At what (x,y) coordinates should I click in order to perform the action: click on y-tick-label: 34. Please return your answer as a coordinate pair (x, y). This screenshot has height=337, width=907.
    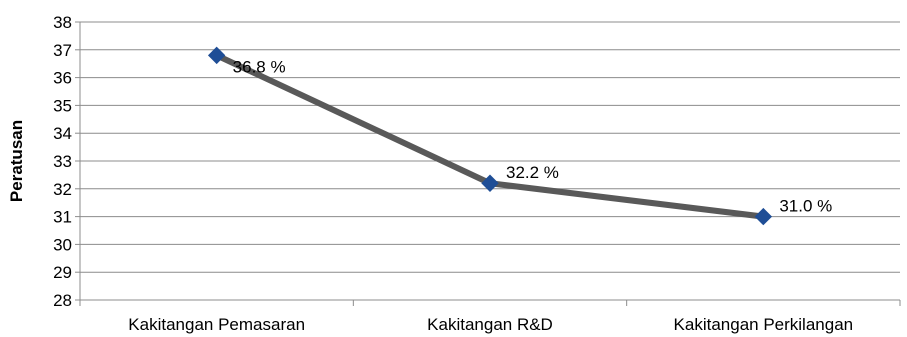
    Looking at the image, I should click on (62, 133).